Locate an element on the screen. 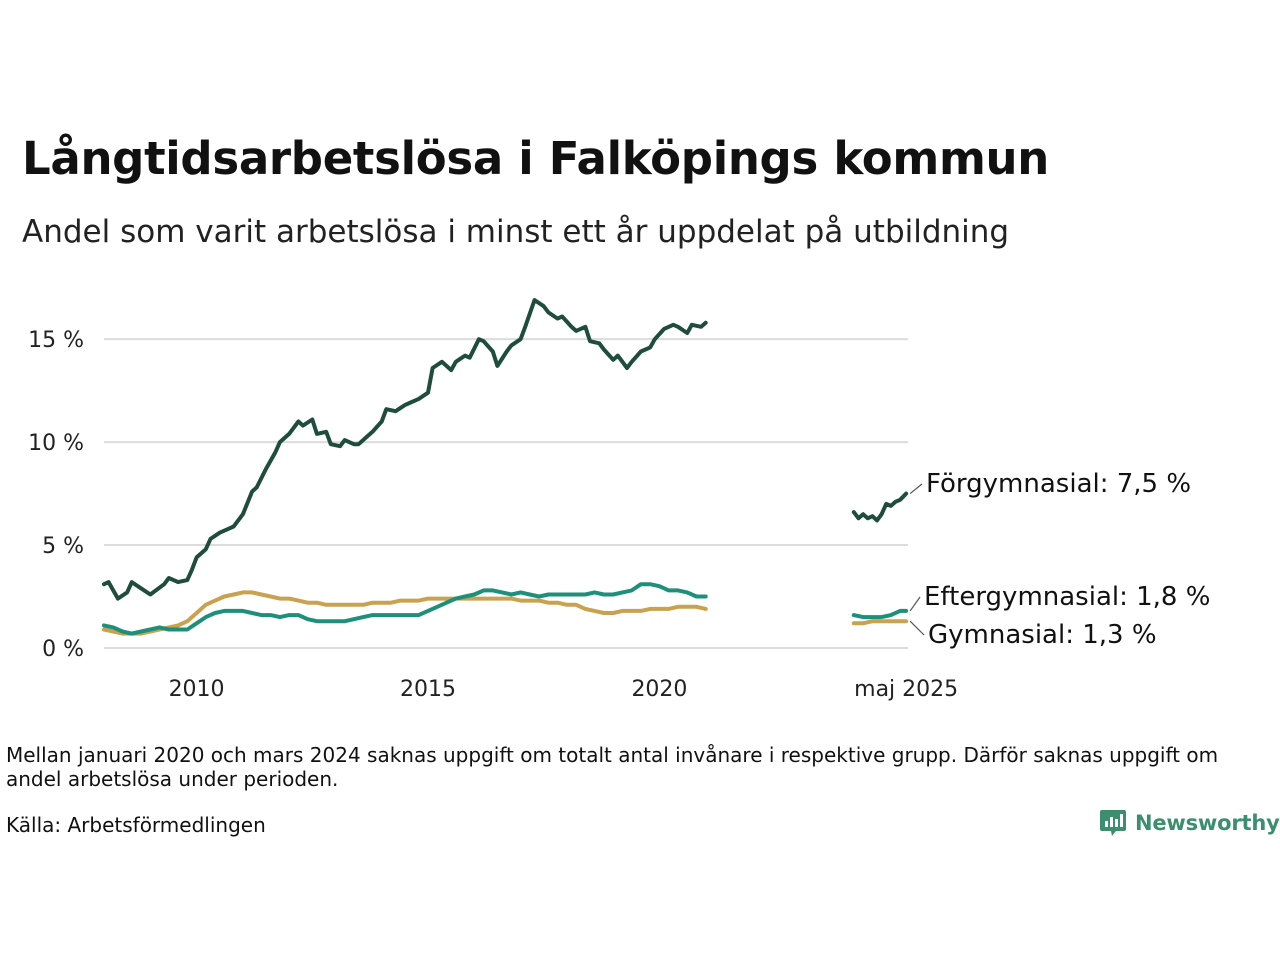 This screenshot has height=960, width=1280. x-tick-label: maj 2025 is located at coordinates (906, 689).